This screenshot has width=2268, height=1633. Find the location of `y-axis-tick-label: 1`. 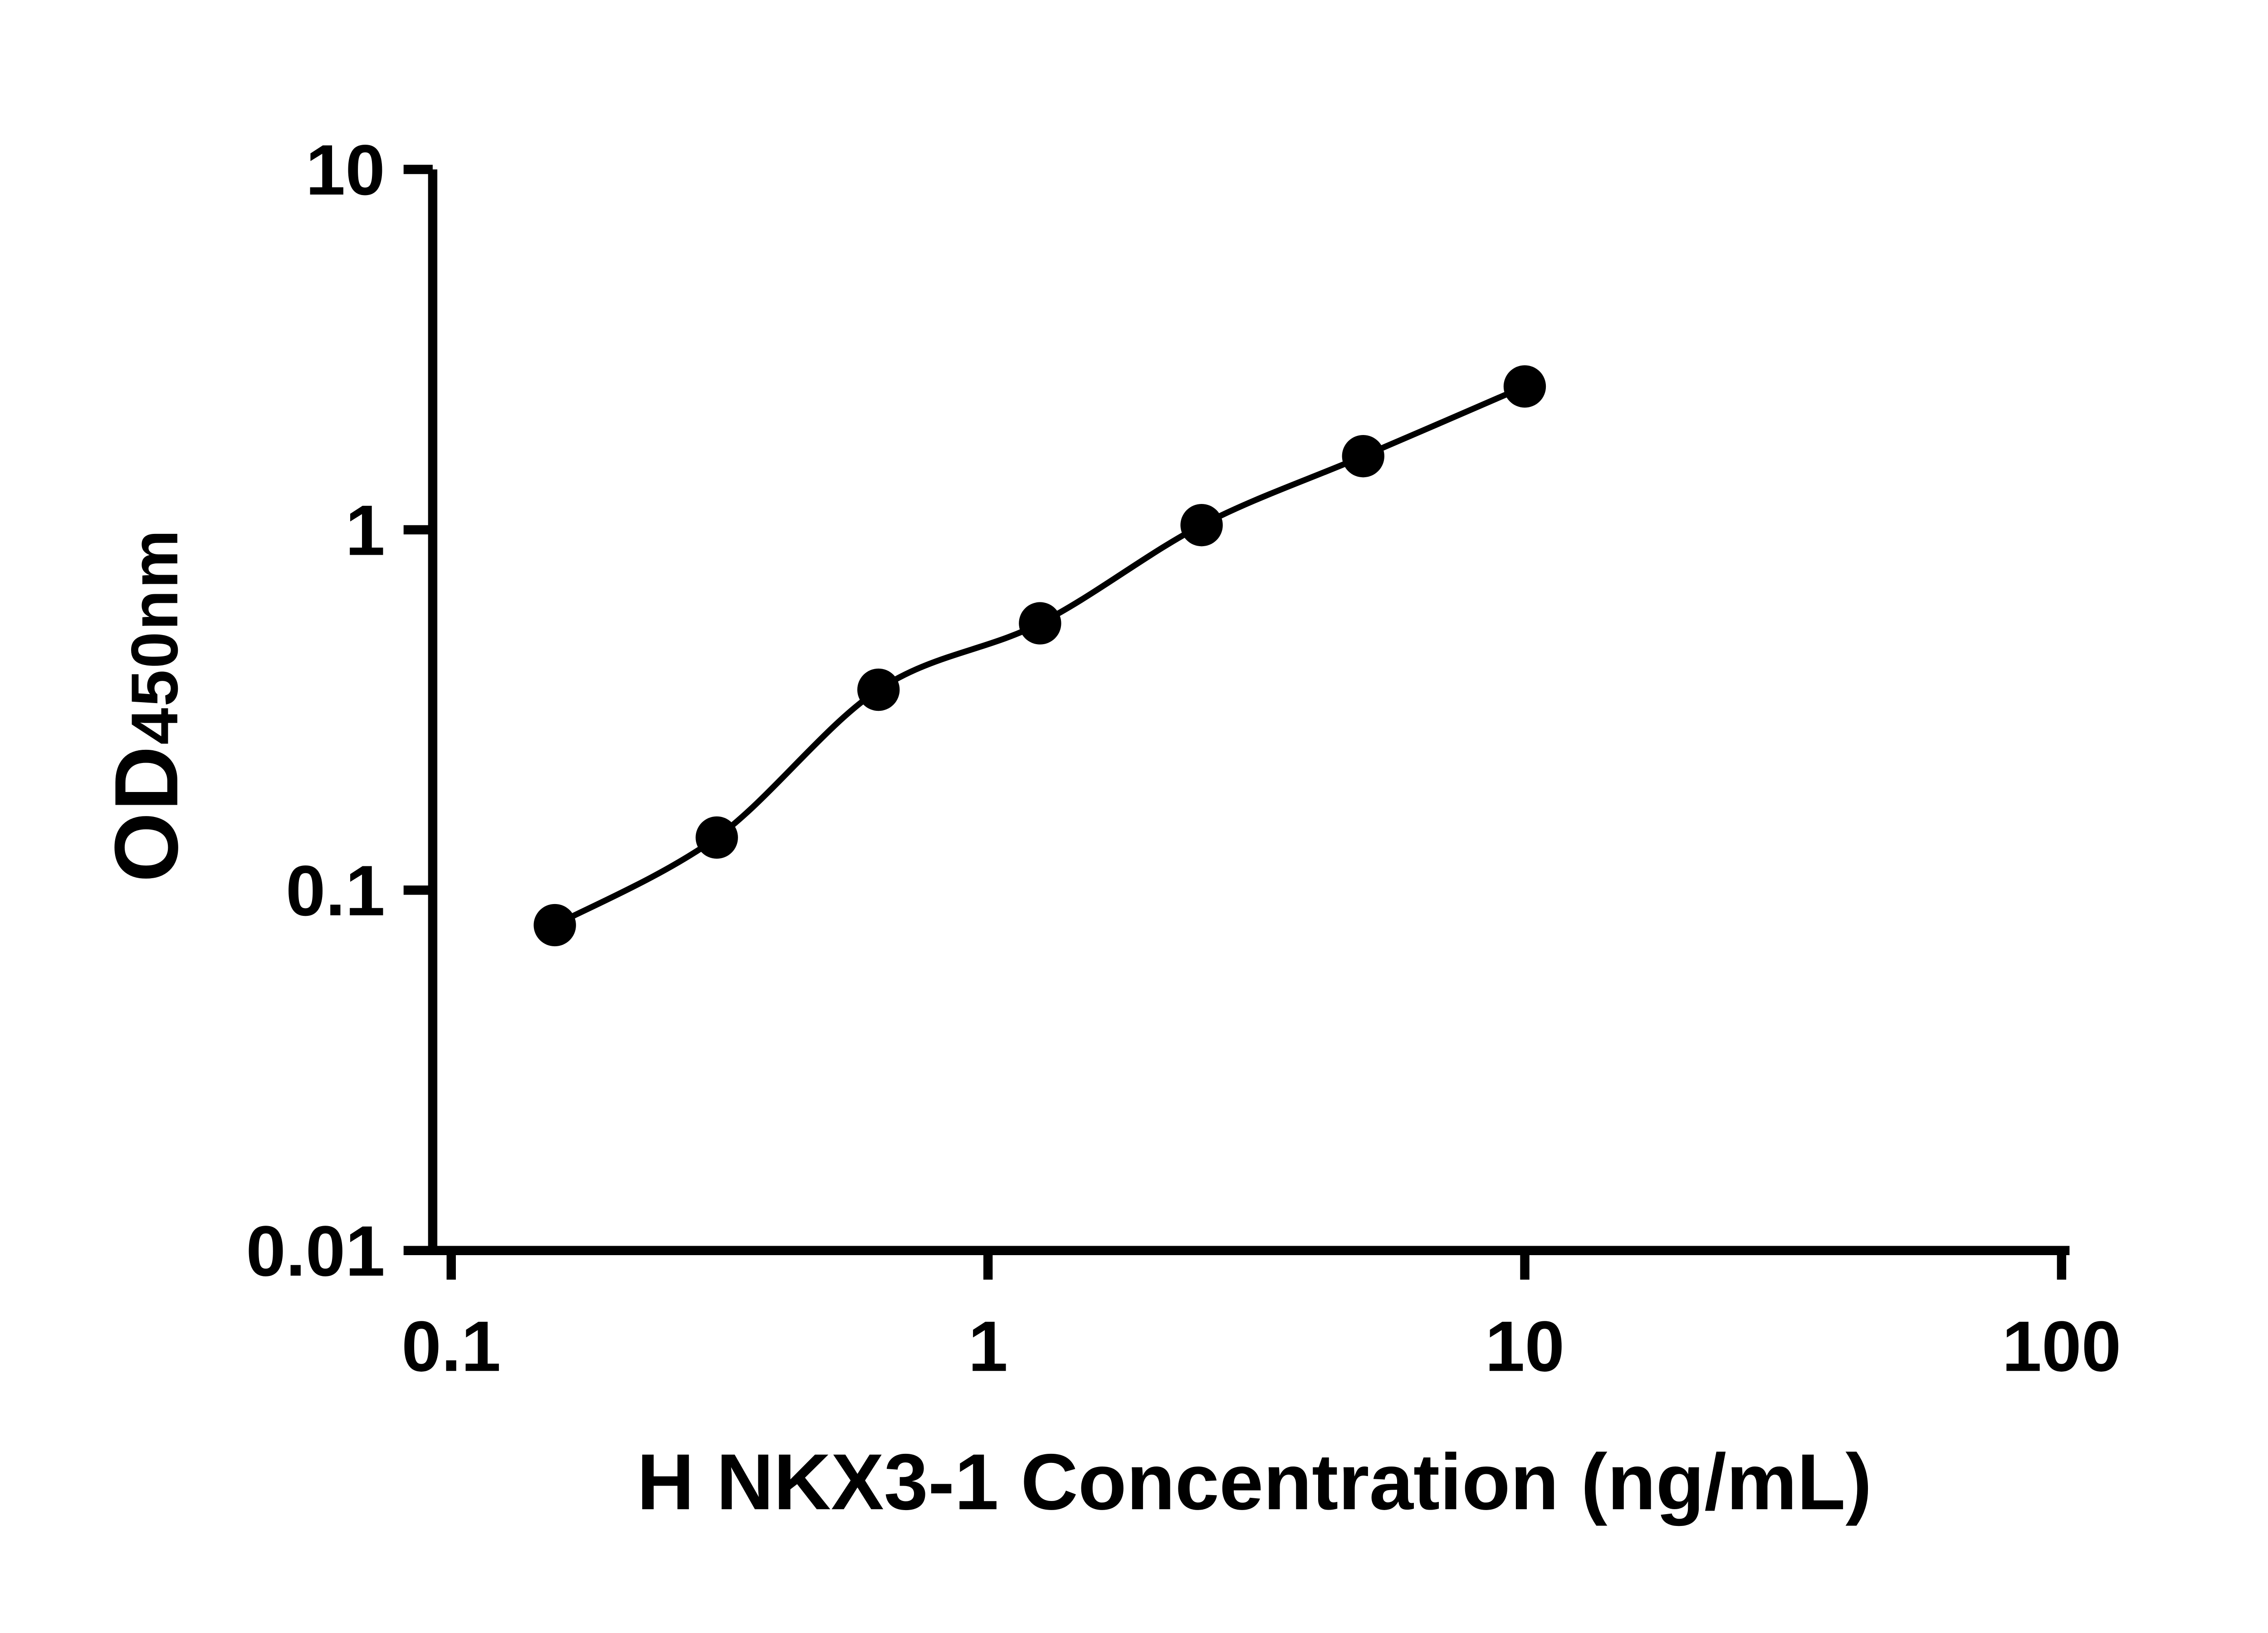

y-axis-tick-label: 1 is located at coordinates (365, 530).